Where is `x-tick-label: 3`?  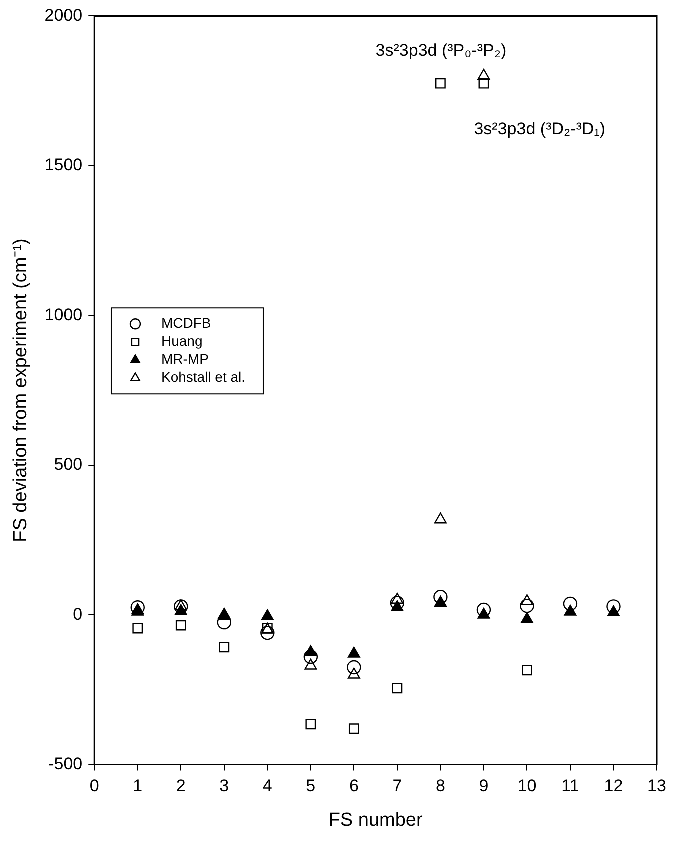
x-tick-label: 3 is located at coordinates (225, 786).